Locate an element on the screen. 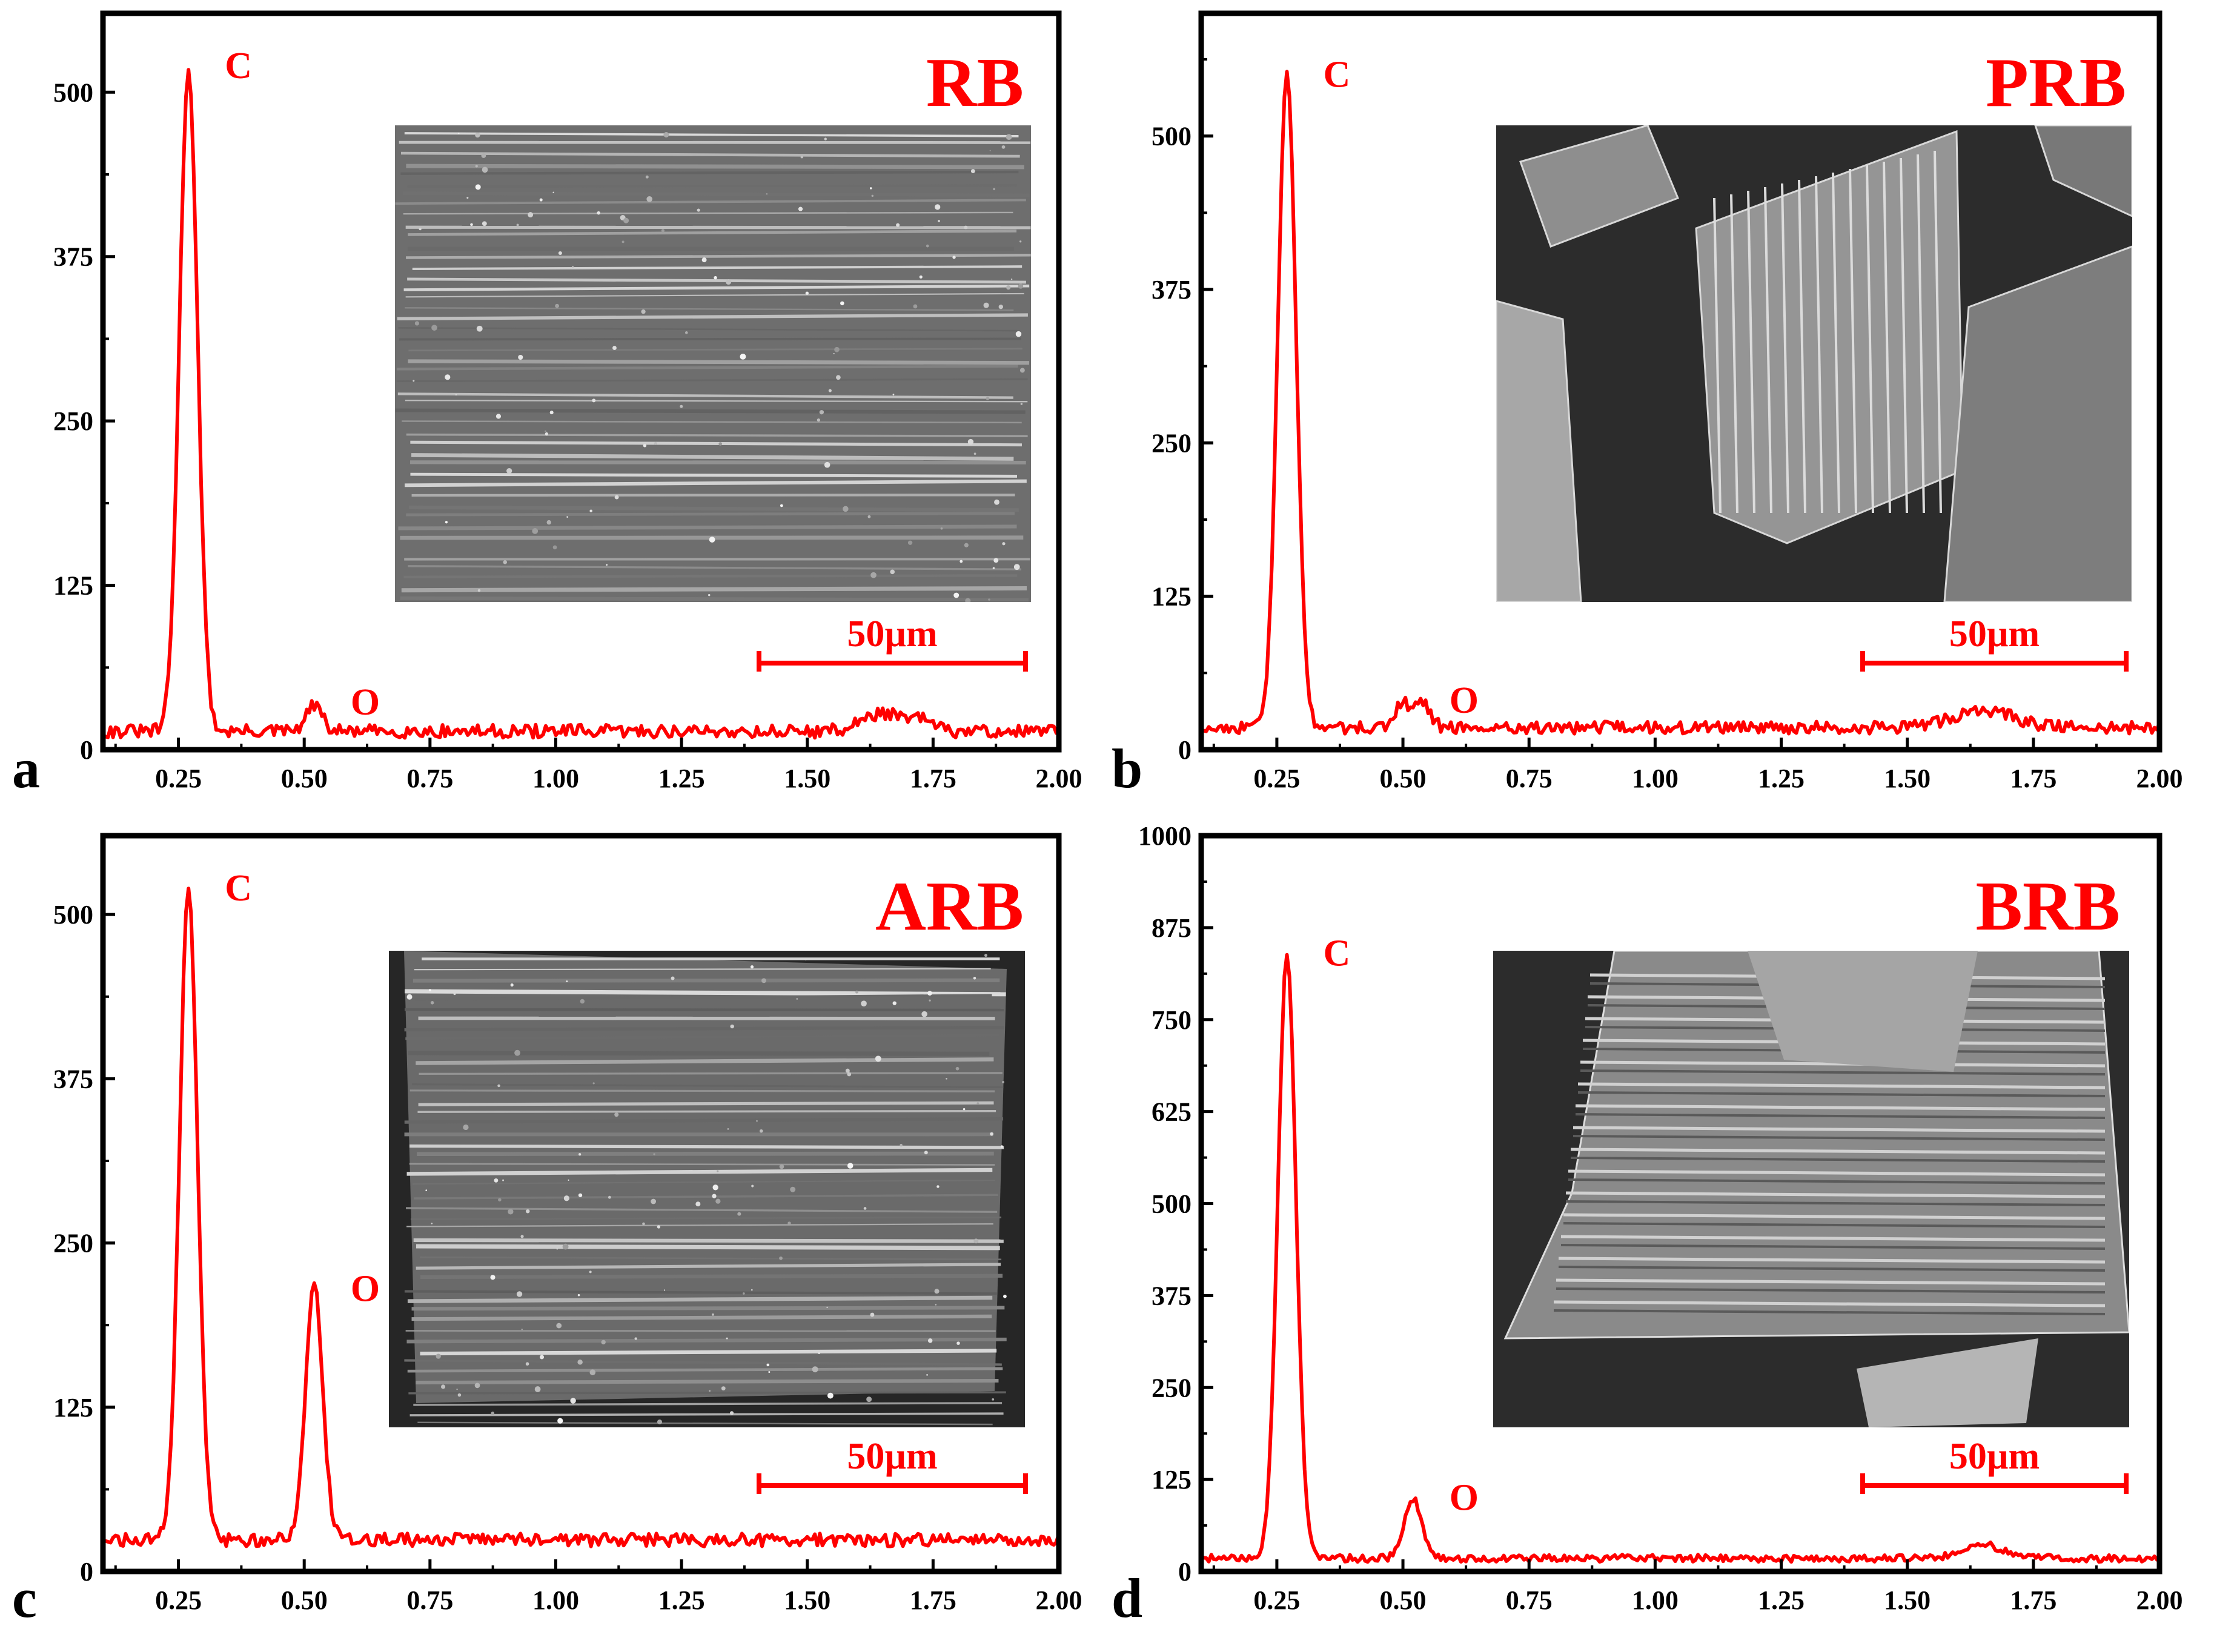 This screenshot has height=1652, width=2214. sample-title: RB is located at coordinates (975, 83).